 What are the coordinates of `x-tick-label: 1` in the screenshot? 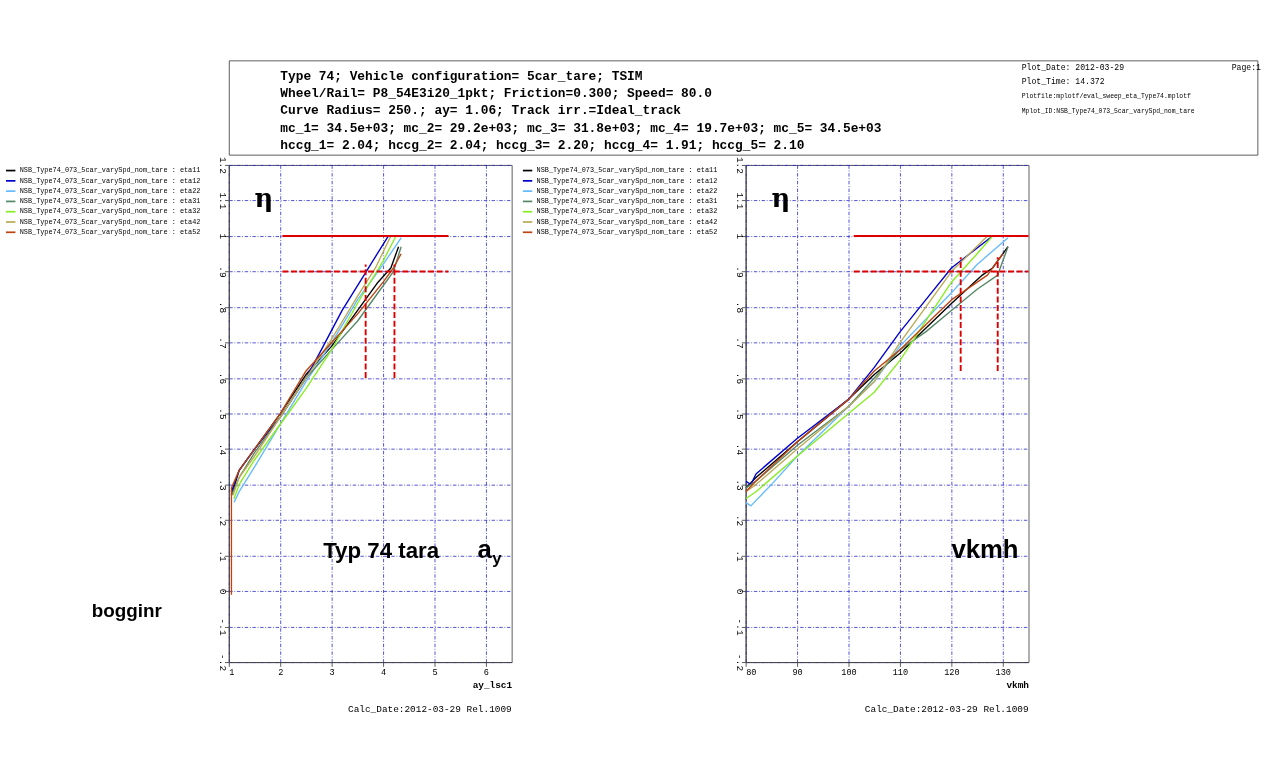 It's located at (232, 673).